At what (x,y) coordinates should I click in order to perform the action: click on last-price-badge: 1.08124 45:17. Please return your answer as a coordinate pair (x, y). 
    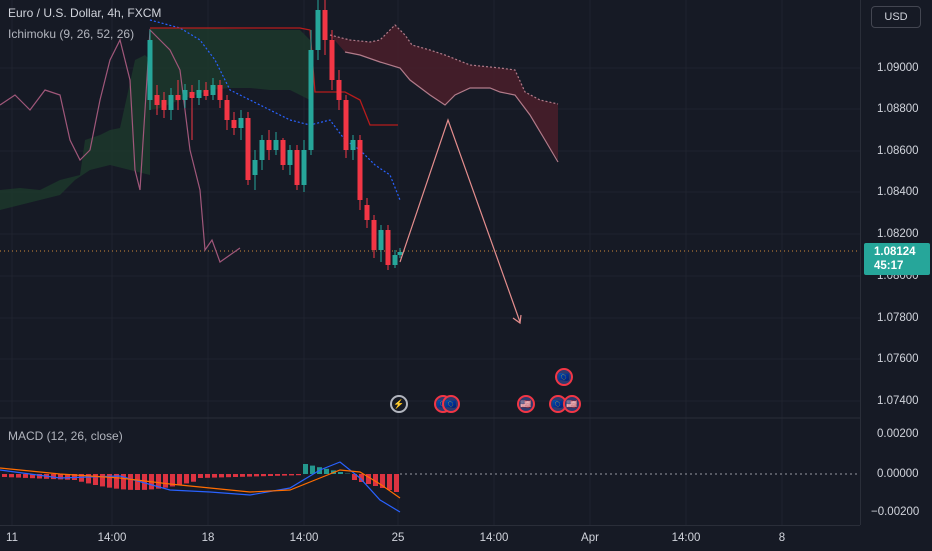
    Looking at the image, I should click on (897, 259).